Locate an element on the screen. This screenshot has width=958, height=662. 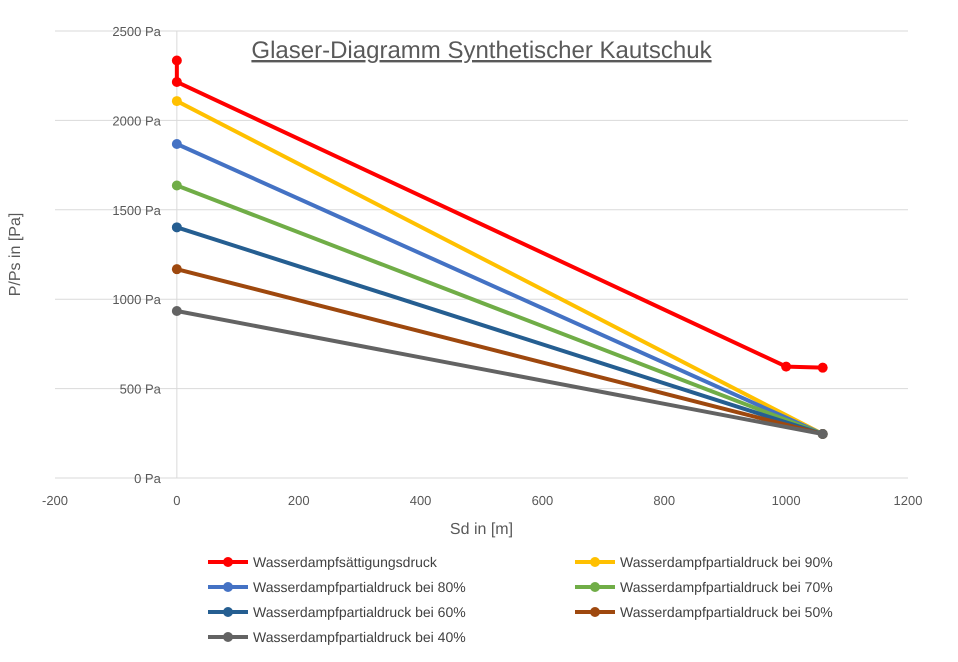
x-axis-title: Sd in [m] is located at coordinates (482, 529).